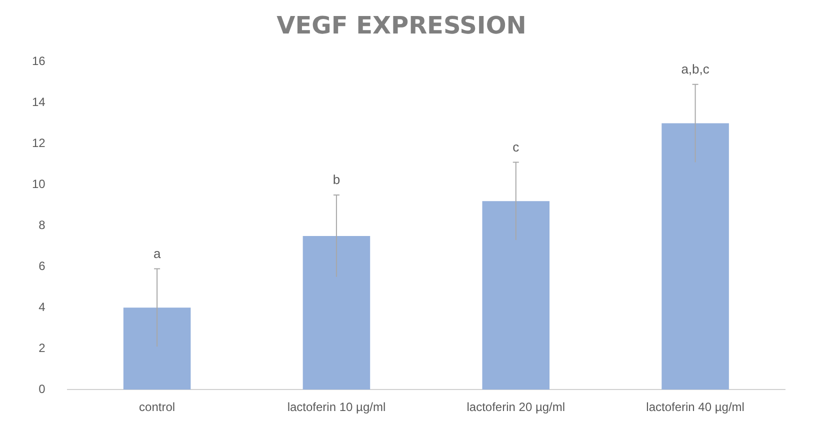 The width and height of the screenshot is (813, 426). I want to click on y-tick-label: 2, so click(42, 347).